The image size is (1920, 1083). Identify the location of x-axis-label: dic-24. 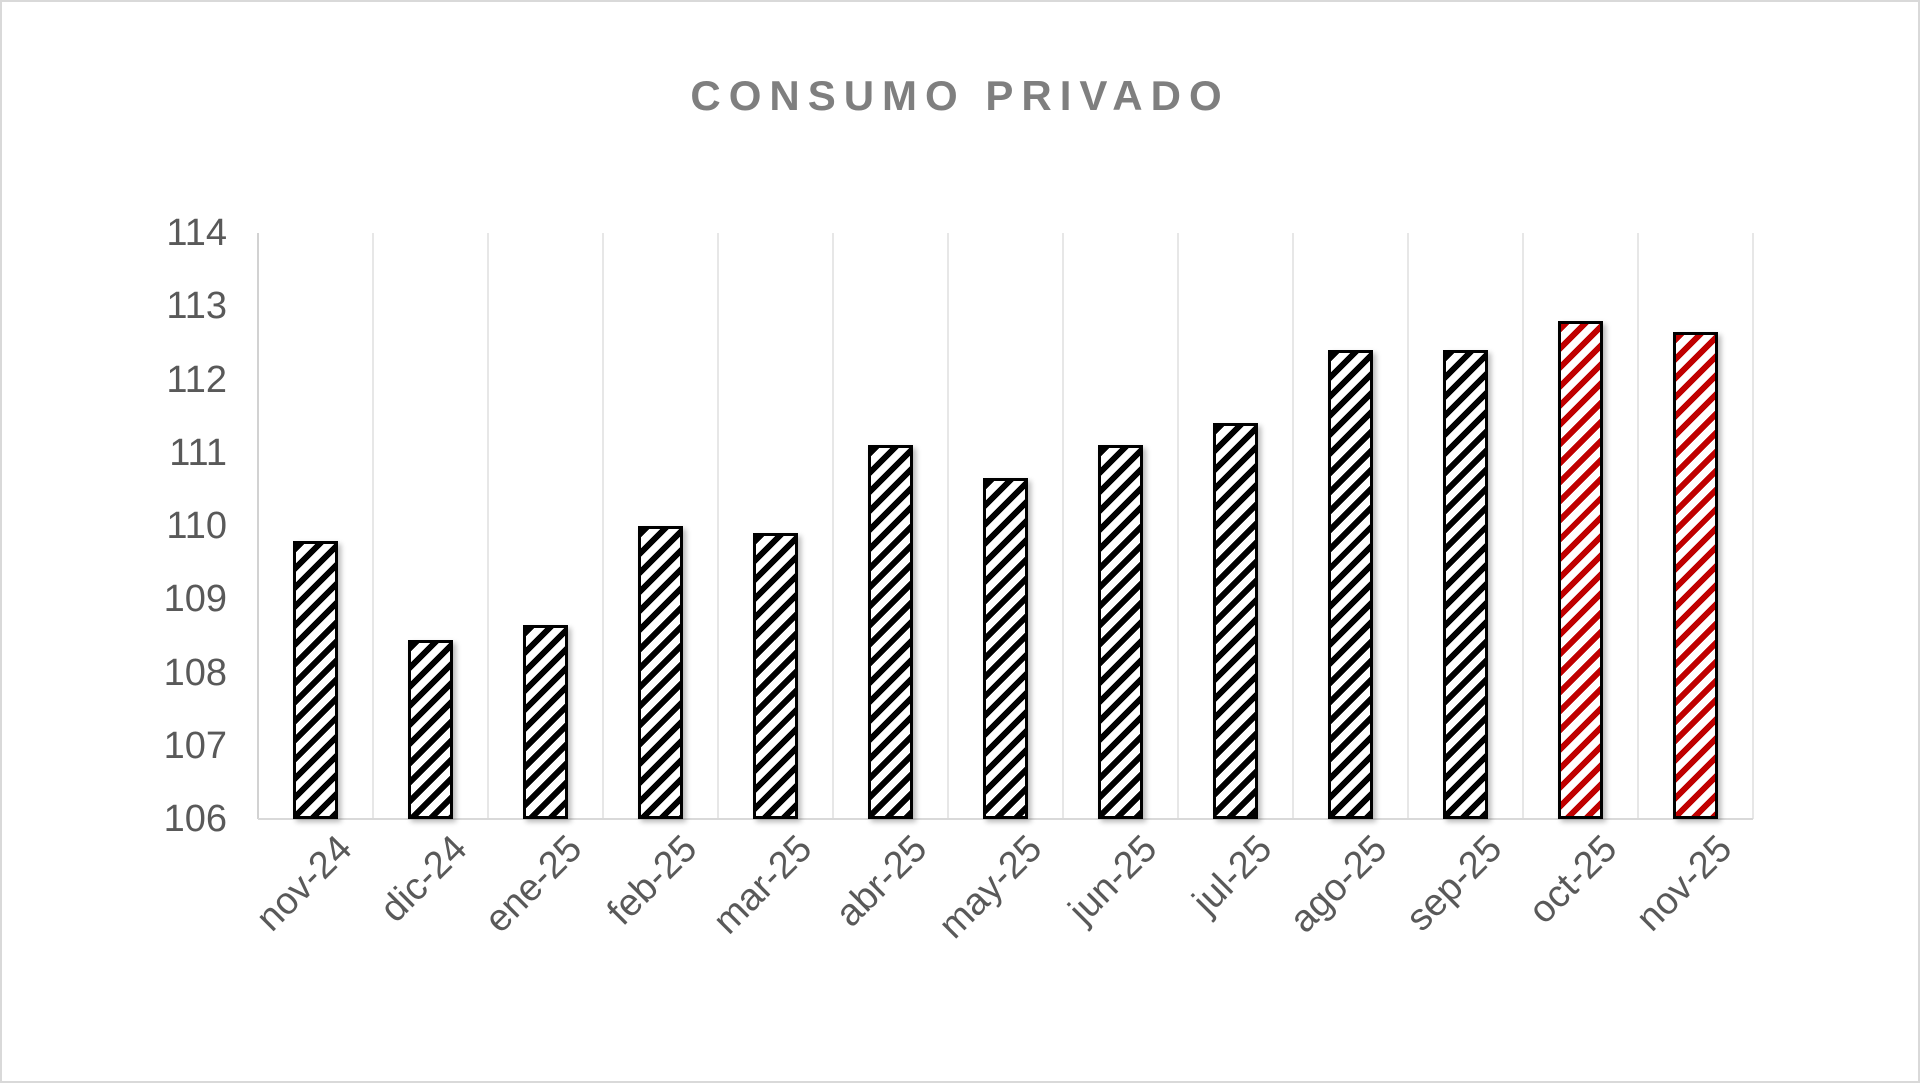
(423, 879).